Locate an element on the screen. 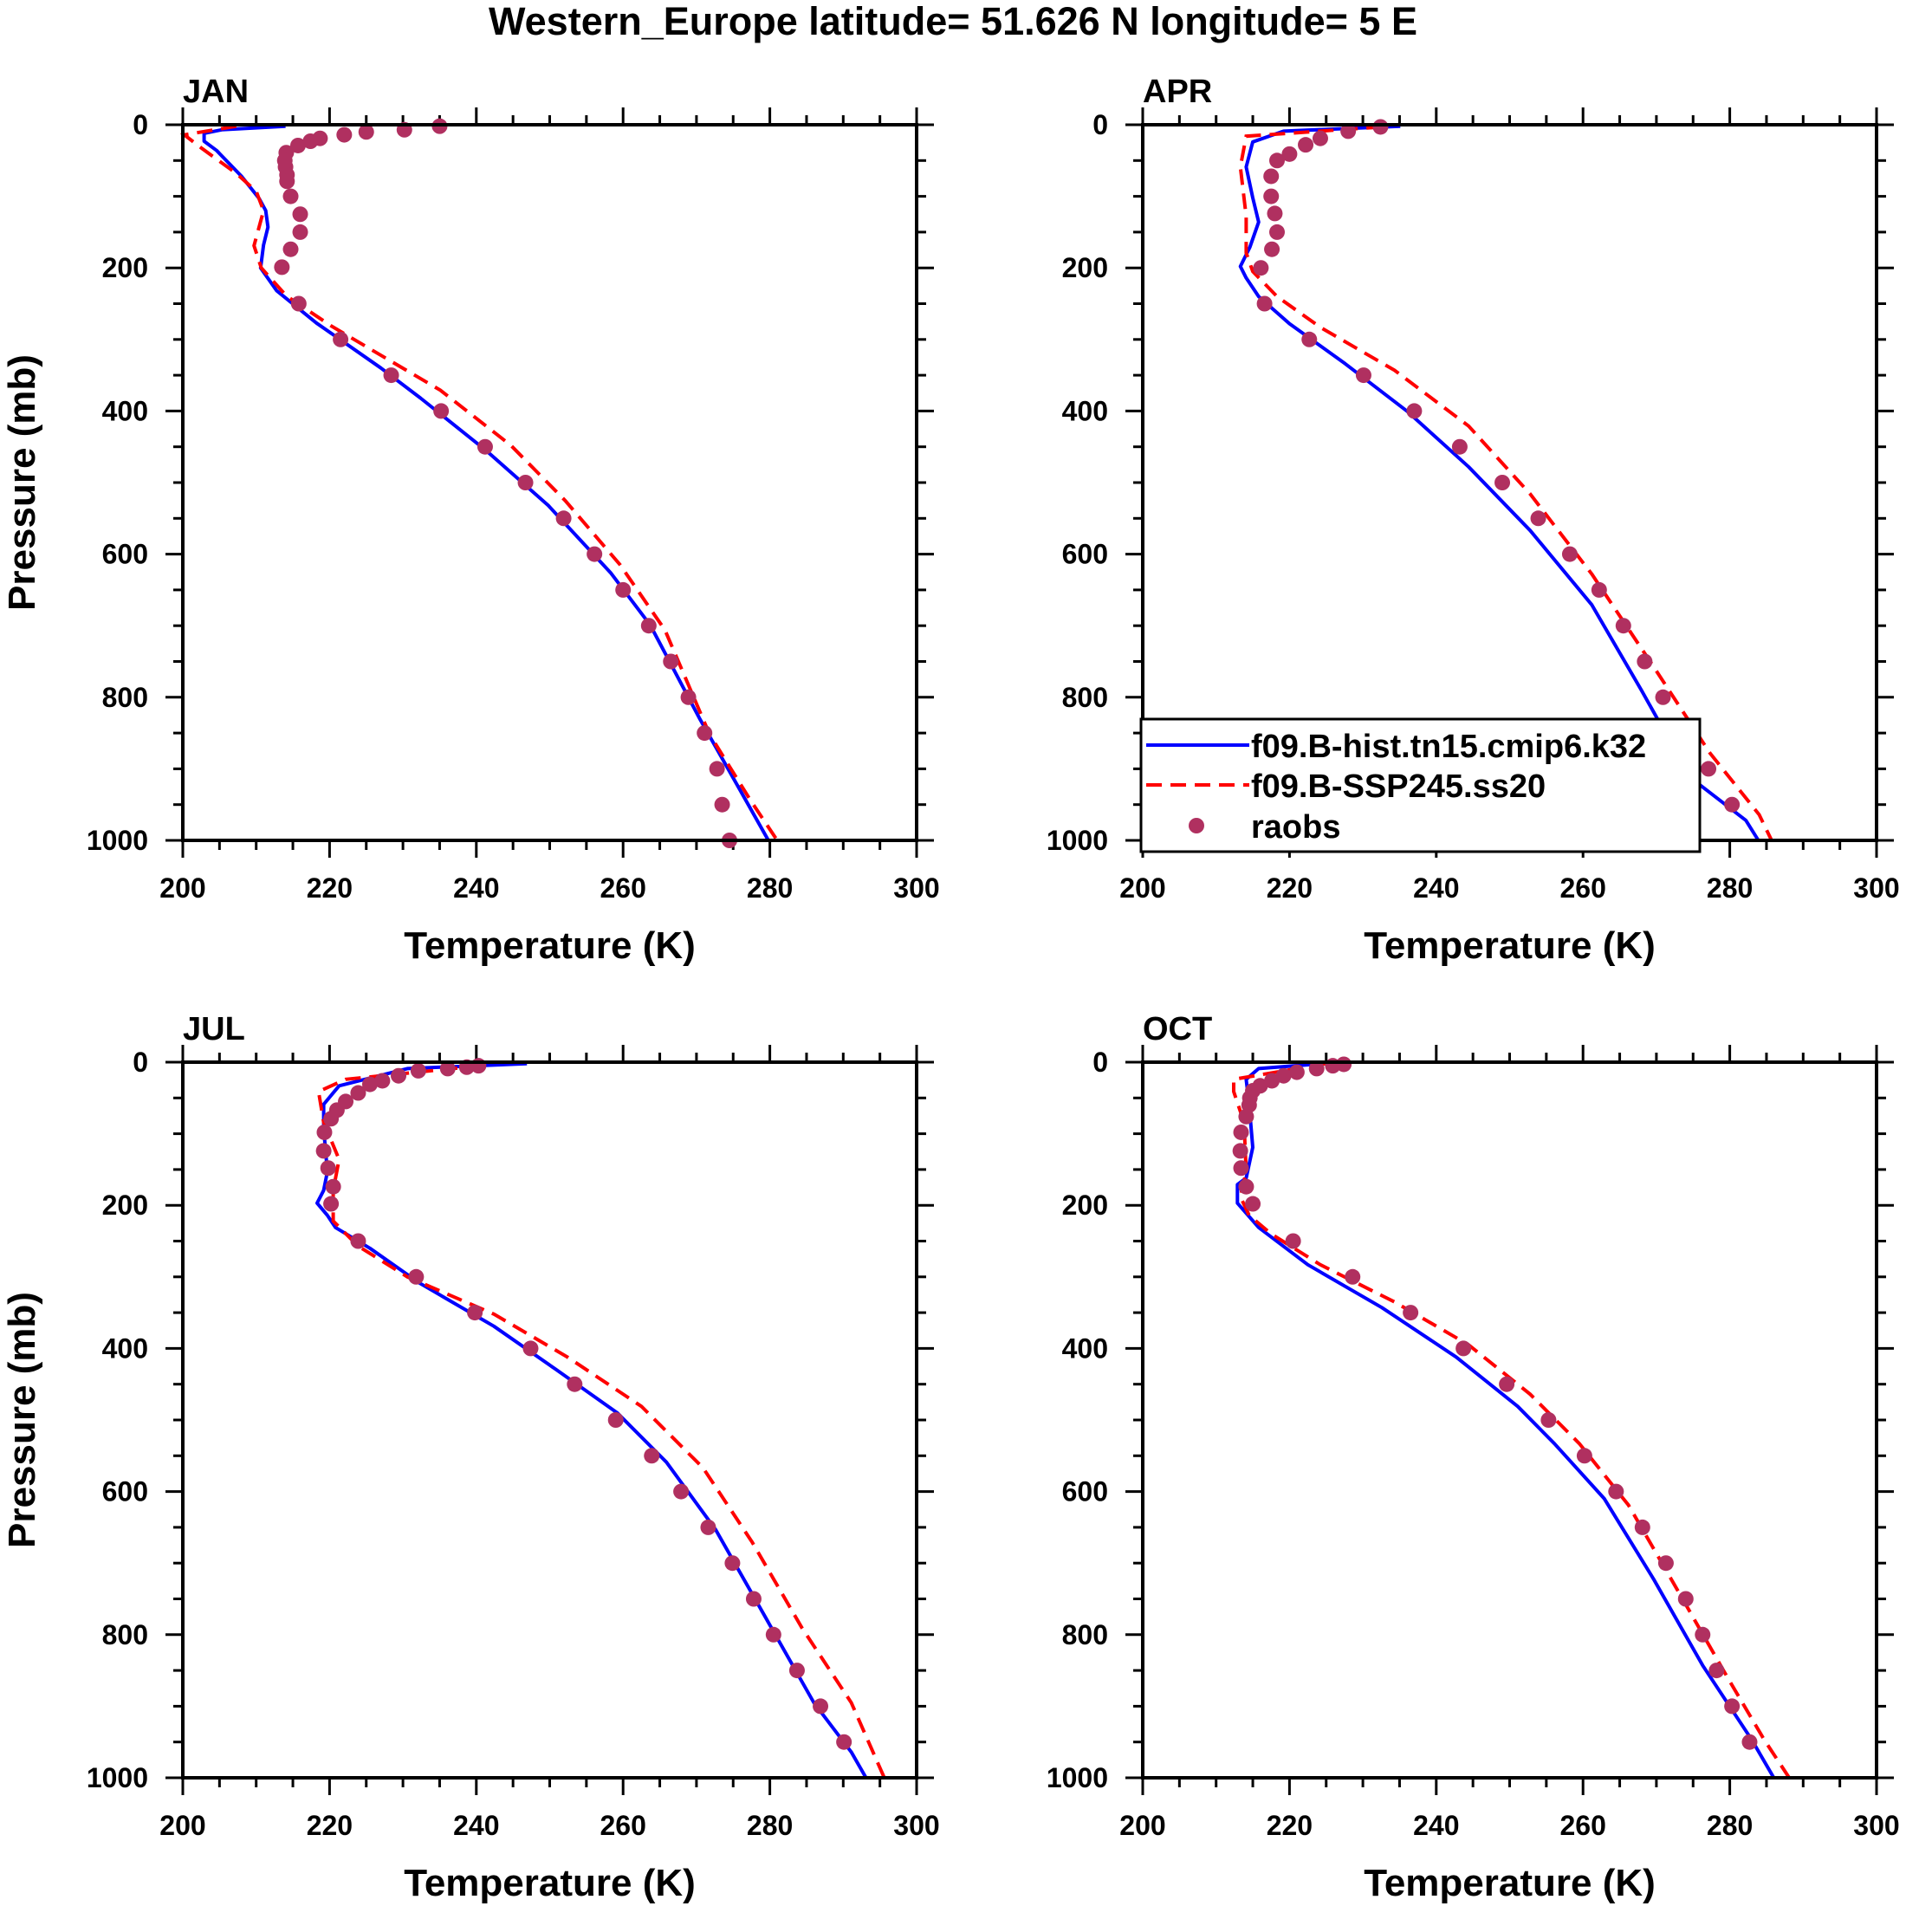 This screenshot has height=1932, width=1906. plot-frame is located at coordinates (549, 483).